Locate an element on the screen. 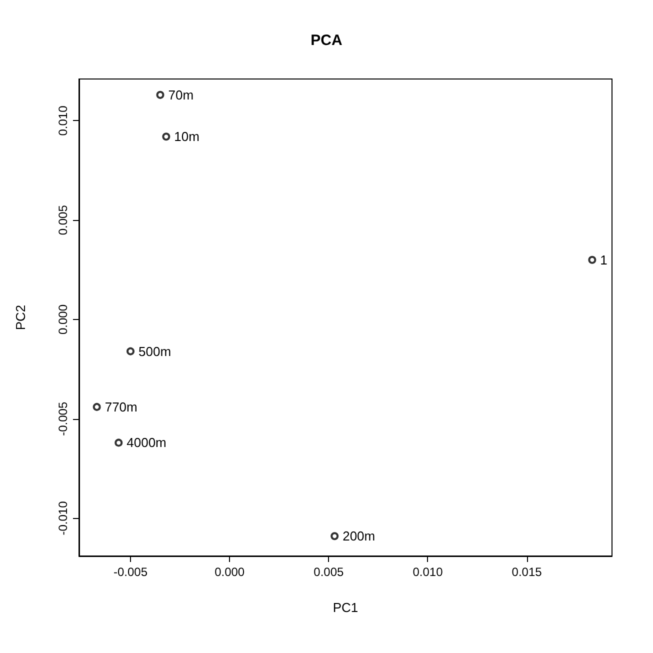 The height and width of the screenshot is (653, 653). annotation: 500m is located at coordinates (155, 351).